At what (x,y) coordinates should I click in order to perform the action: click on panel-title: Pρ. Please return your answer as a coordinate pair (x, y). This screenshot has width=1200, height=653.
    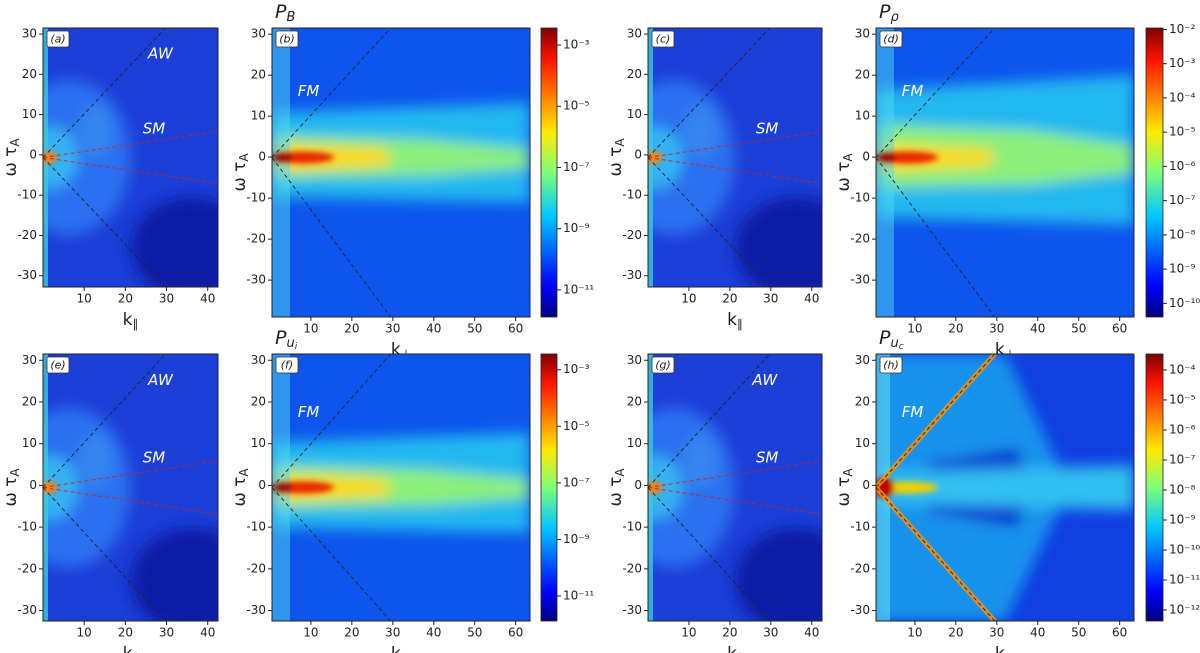
    Looking at the image, I should click on (889, 13).